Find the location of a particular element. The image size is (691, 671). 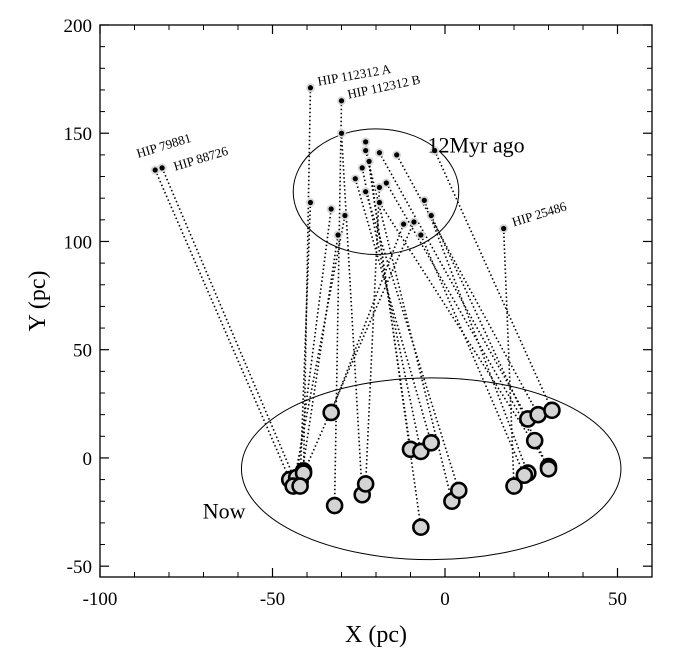

y-tick-label: -50 is located at coordinates (79, 567).